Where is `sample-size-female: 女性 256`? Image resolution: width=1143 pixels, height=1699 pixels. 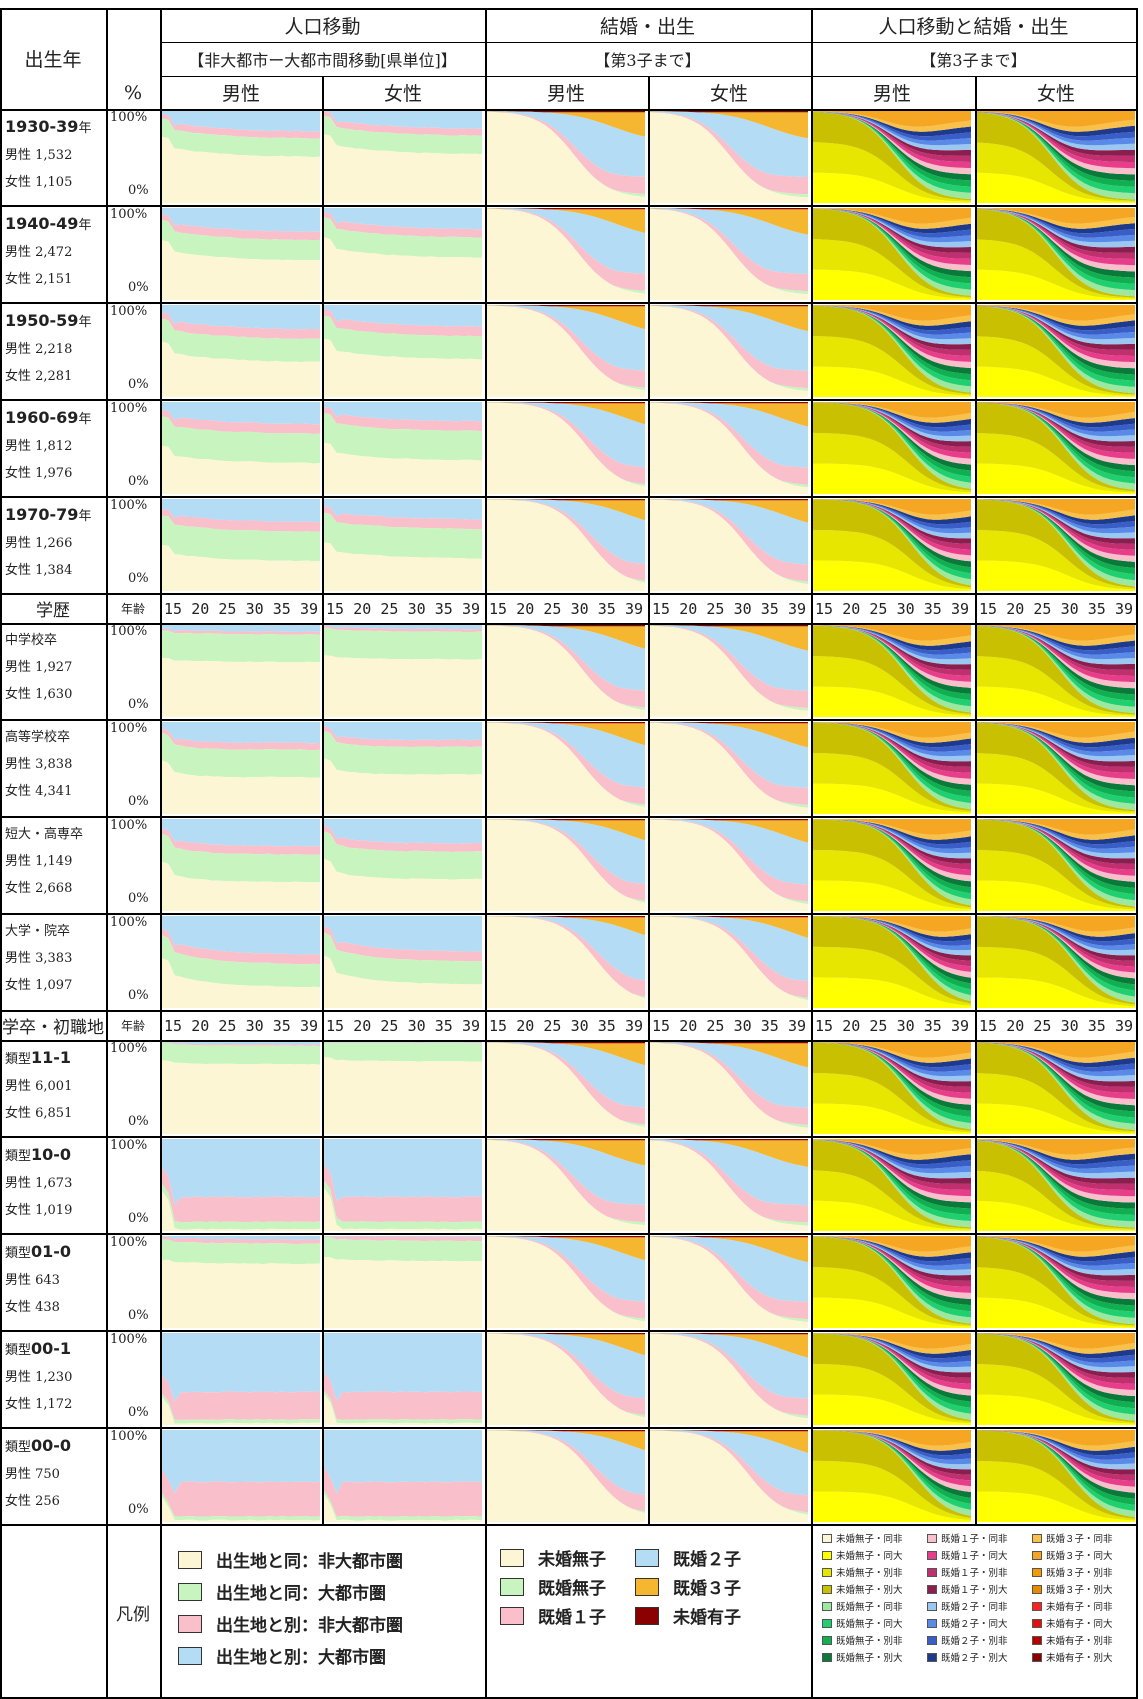 sample-size-female: 女性 256 is located at coordinates (32, 1501).